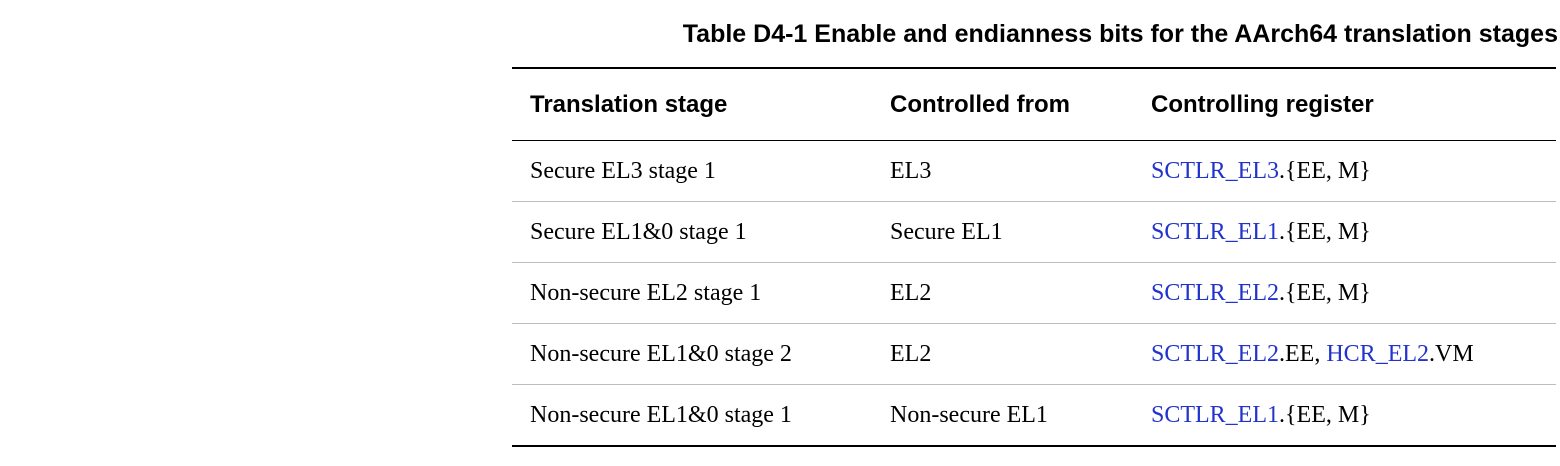 This screenshot has width=1560, height=466. I want to click on controlling-register-cell: SCTLR_EL2 .EE, HCR_EL2 .VM, so click(1312, 354).